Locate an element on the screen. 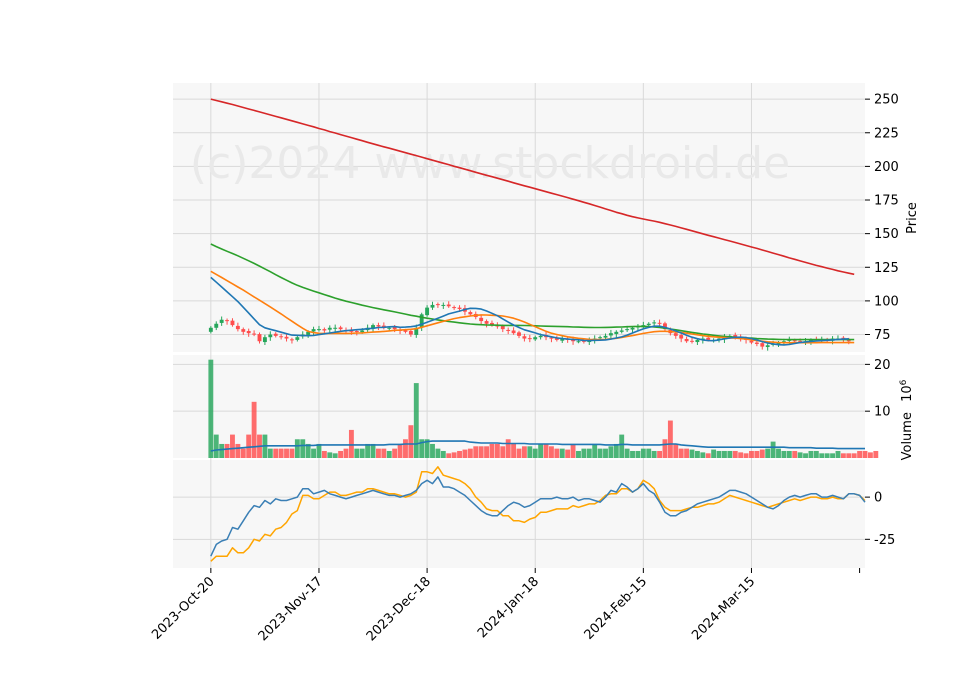 Image resolution: width=960 pixels, height=694 pixels. osc-panel-background is located at coordinates (519, 514).